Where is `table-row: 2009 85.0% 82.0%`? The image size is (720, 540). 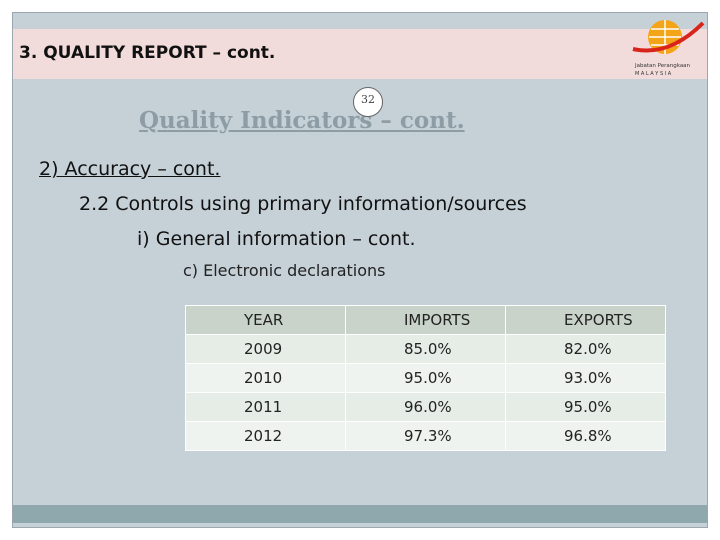
table-row: 2009 85.0% 82.0% is located at coordinates (425, 349).